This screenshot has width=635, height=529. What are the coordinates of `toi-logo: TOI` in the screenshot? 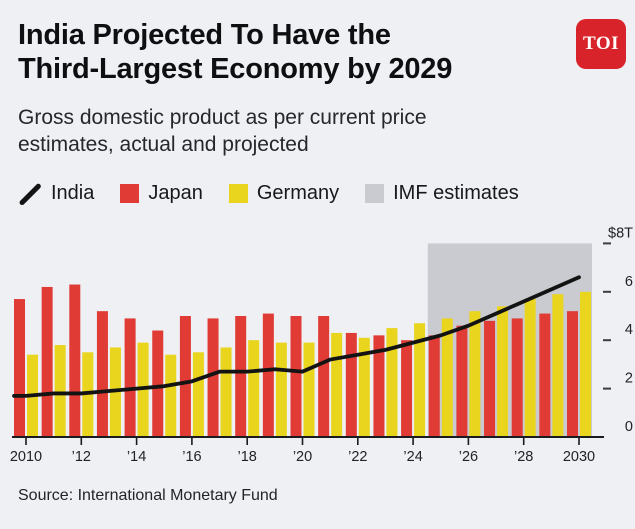 It's located at (601, 44).